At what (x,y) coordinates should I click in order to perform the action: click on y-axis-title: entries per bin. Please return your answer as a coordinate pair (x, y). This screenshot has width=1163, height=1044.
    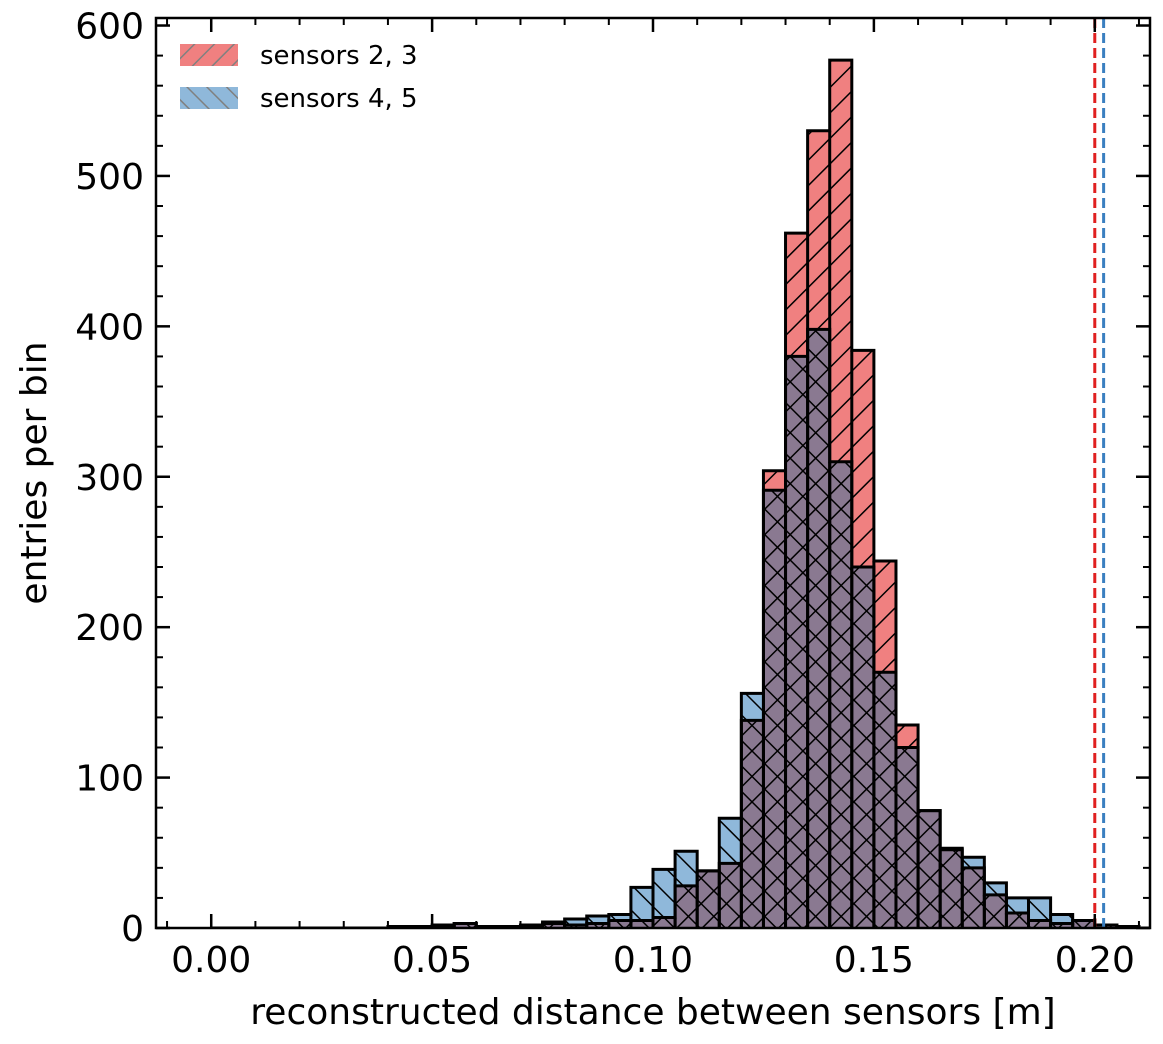
    Looking at the image, I should click on (34, 472).